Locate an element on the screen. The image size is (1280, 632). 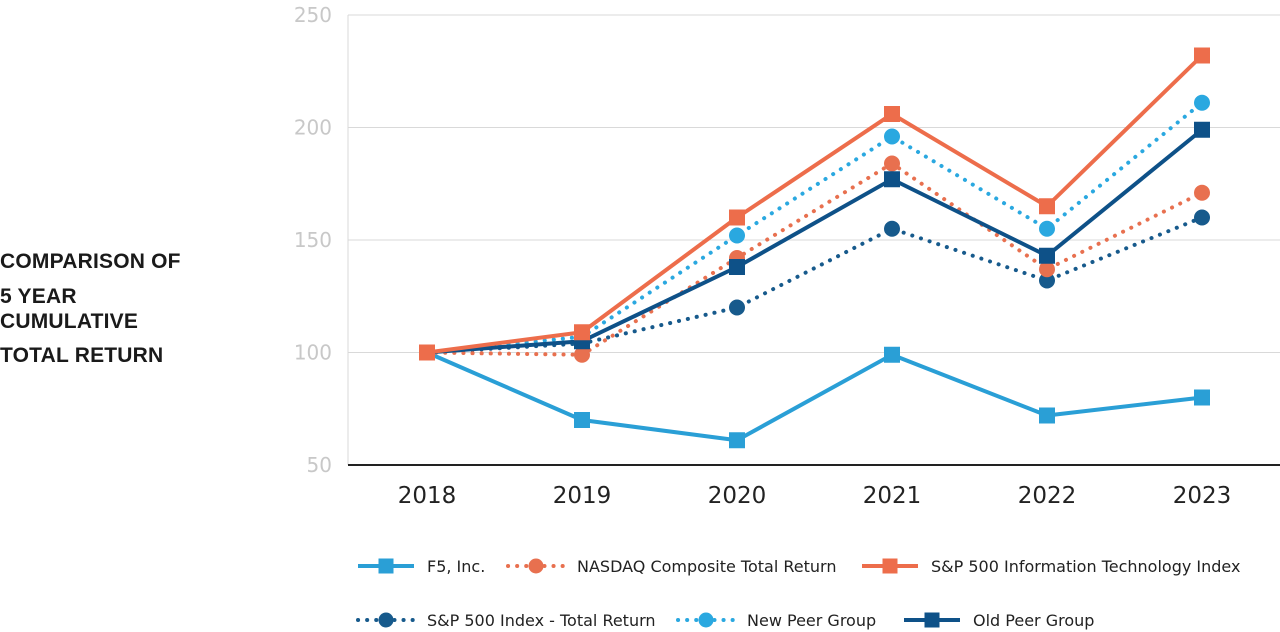
y-axis-ticks: 50 100 150 200 250 is located at coordinates (313, 240).